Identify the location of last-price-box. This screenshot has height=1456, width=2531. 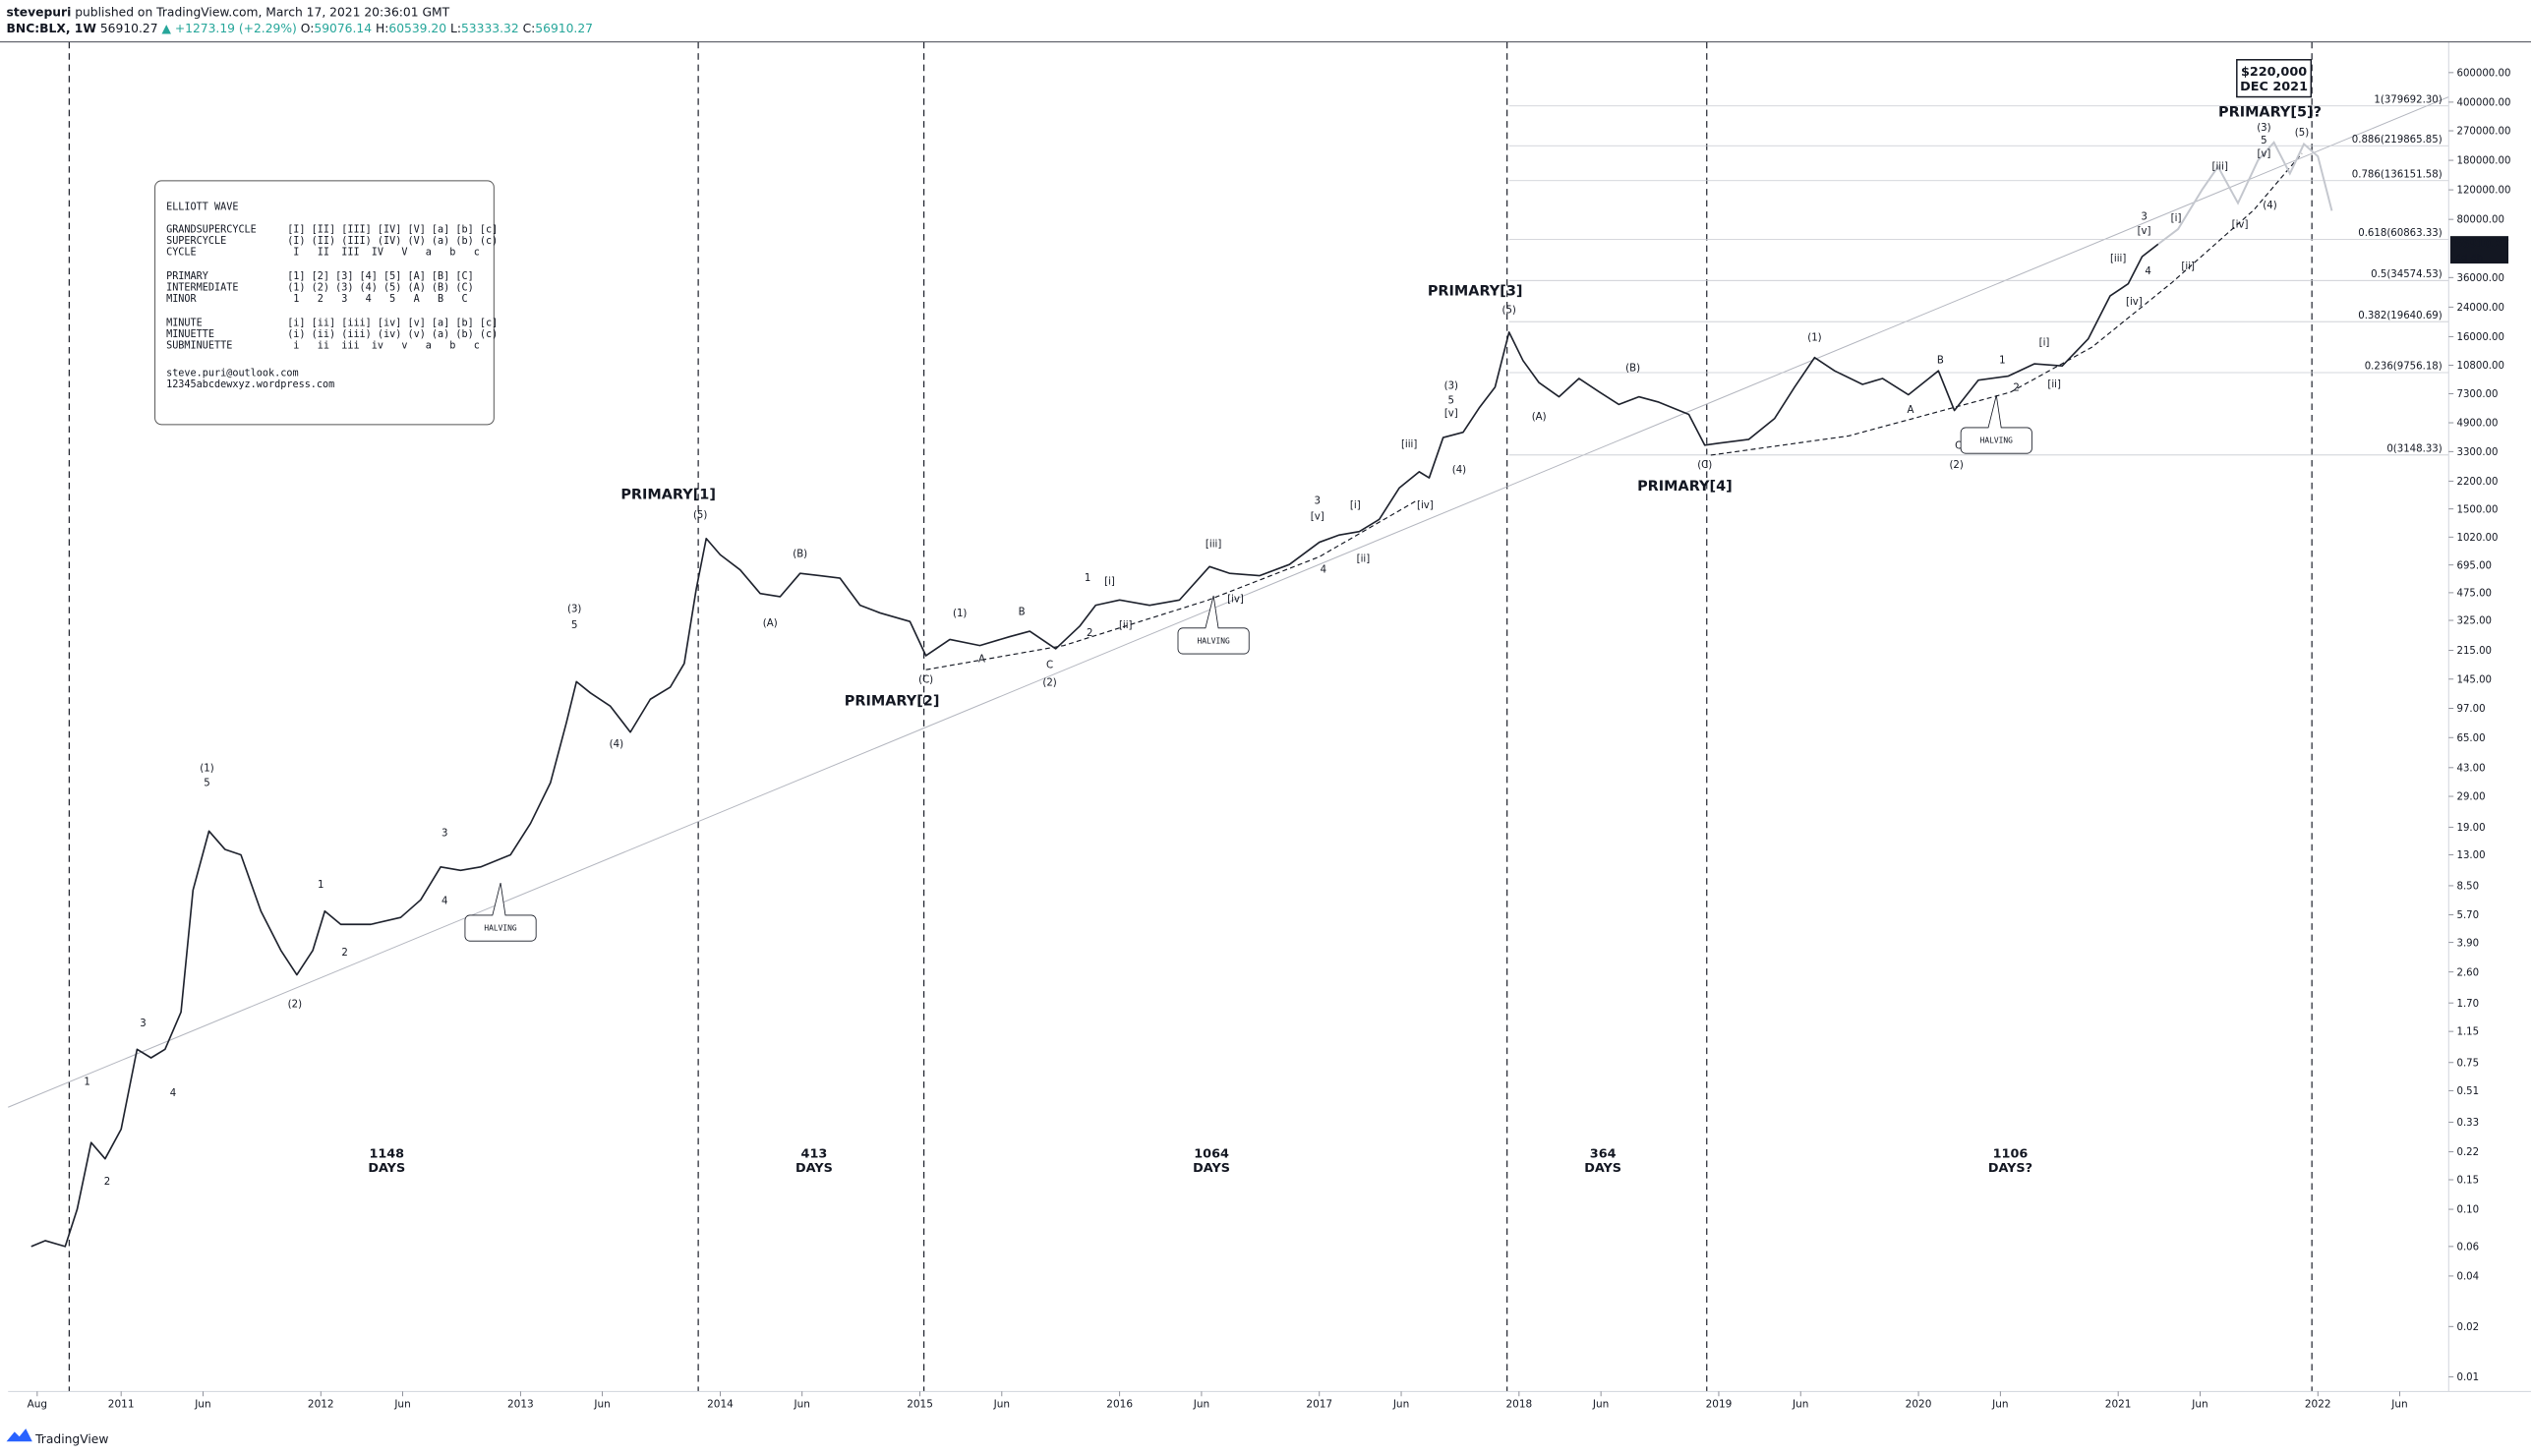
(2479, 250).